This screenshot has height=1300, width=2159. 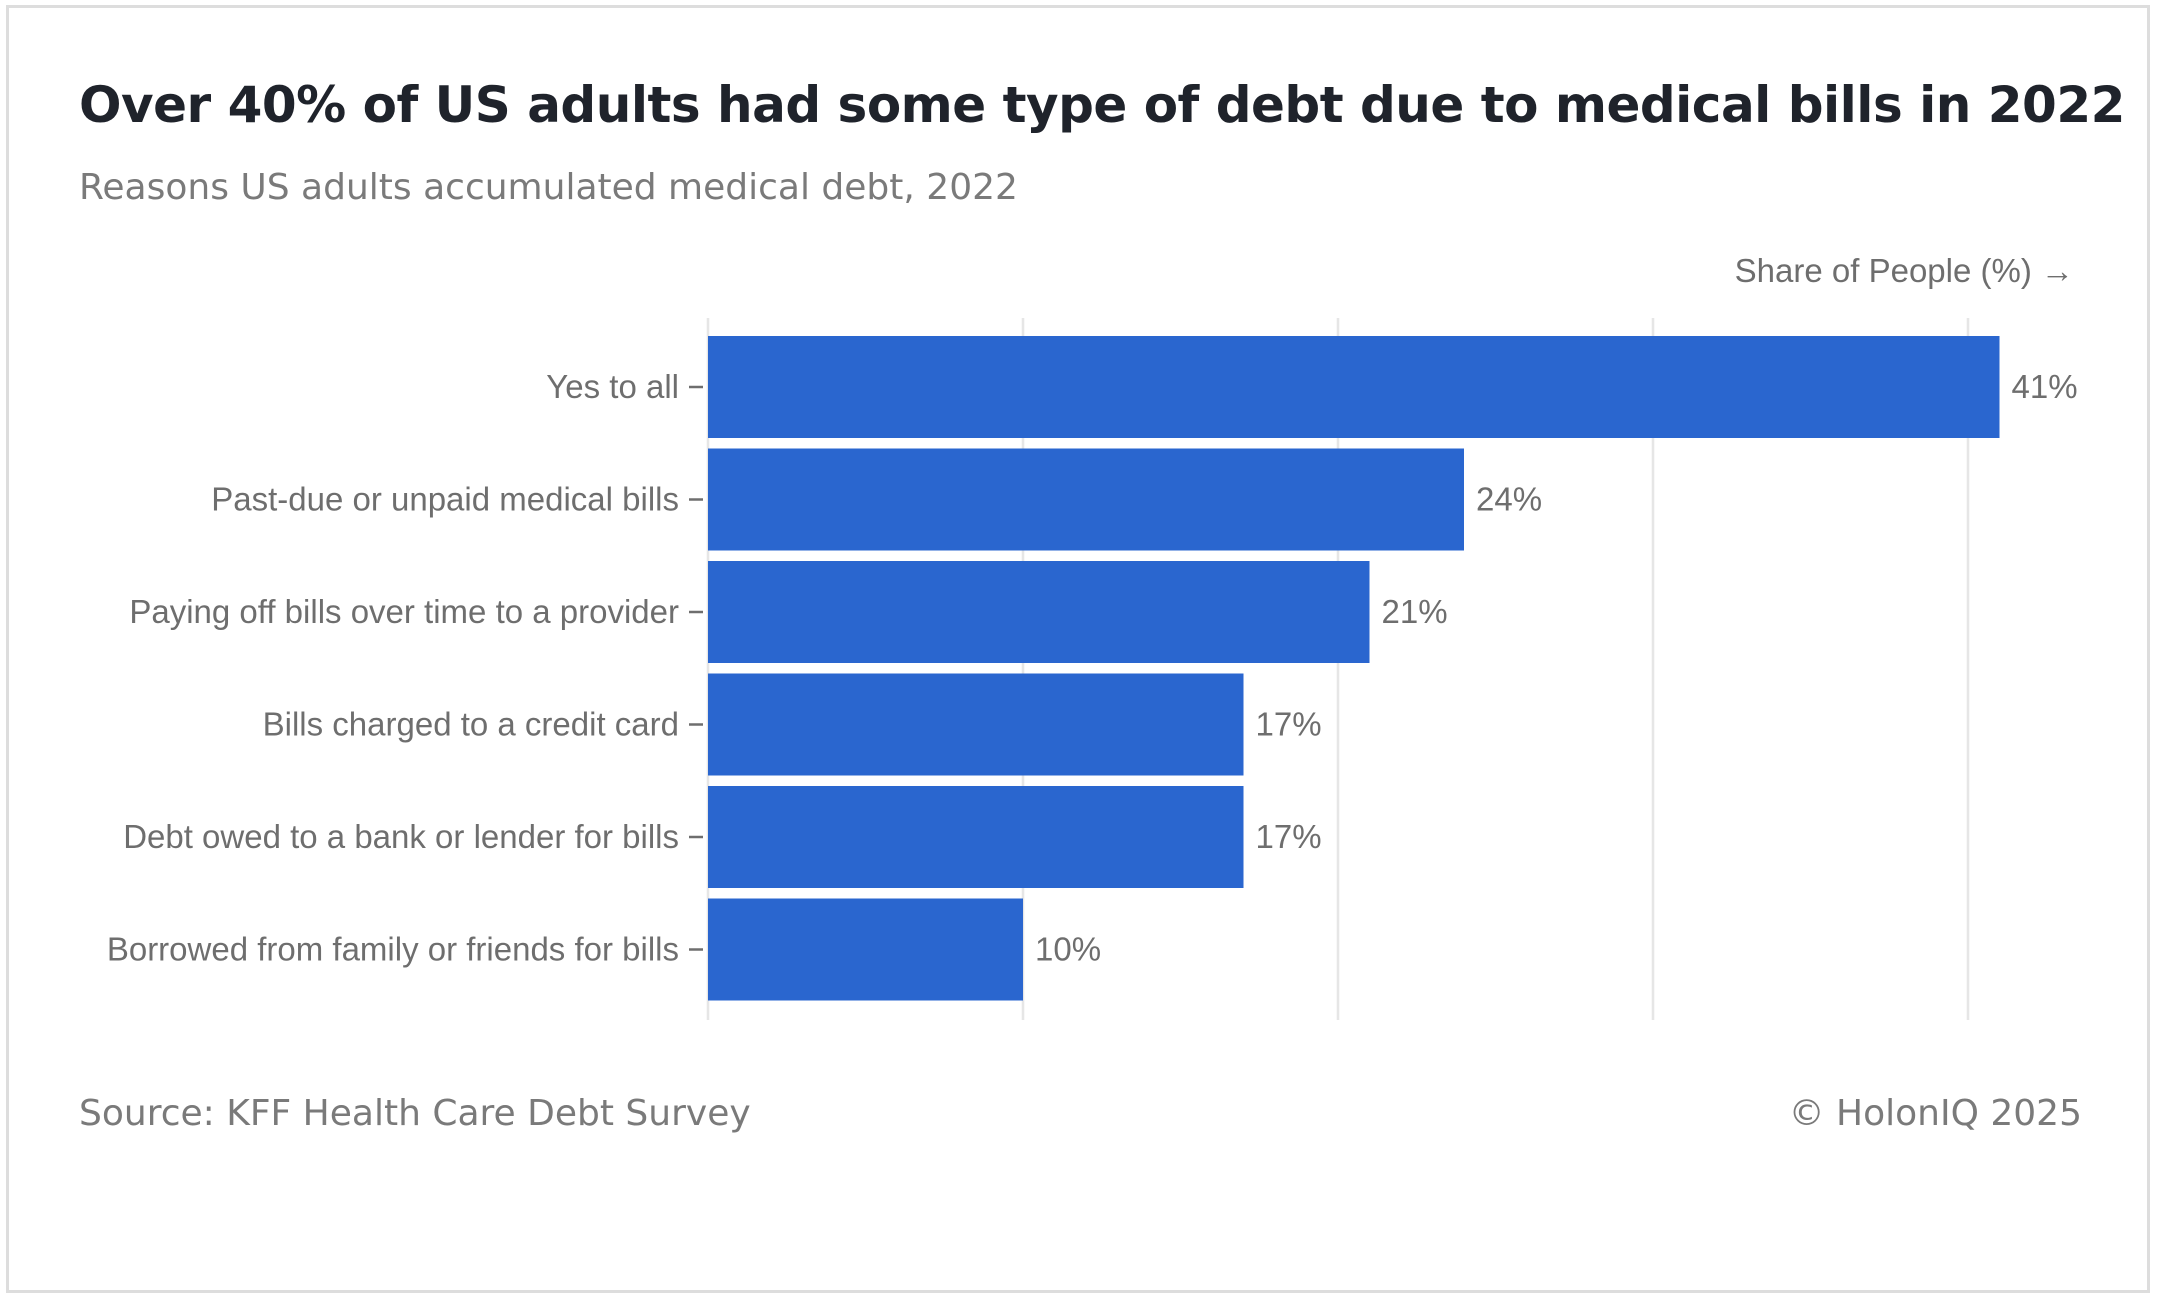 I want to click on x-axis-title: Share of People (%) →, so click(x=1904, y=270).